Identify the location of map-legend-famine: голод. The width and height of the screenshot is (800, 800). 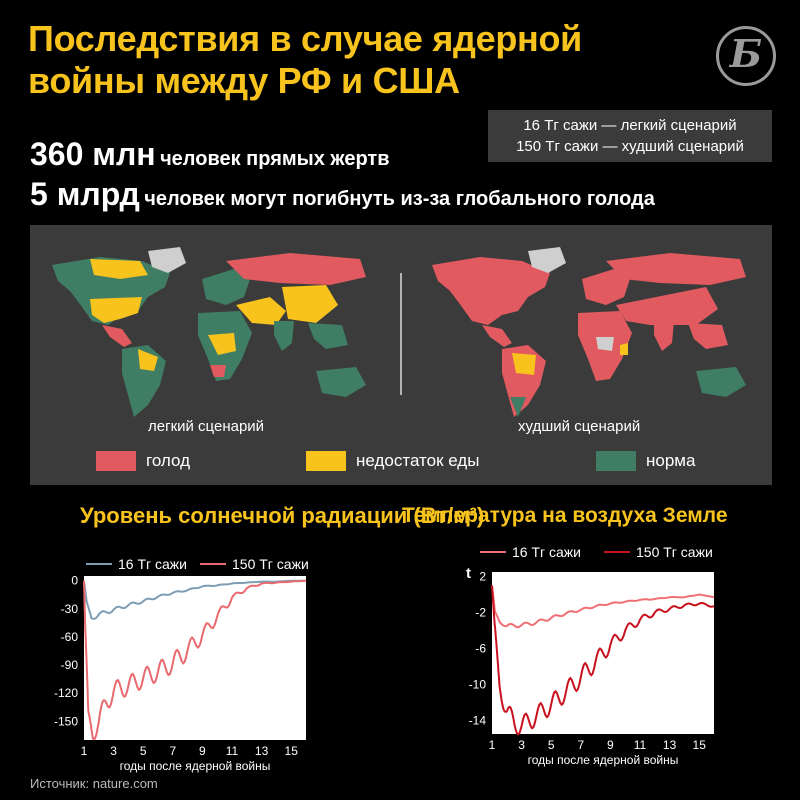
(143, 461).